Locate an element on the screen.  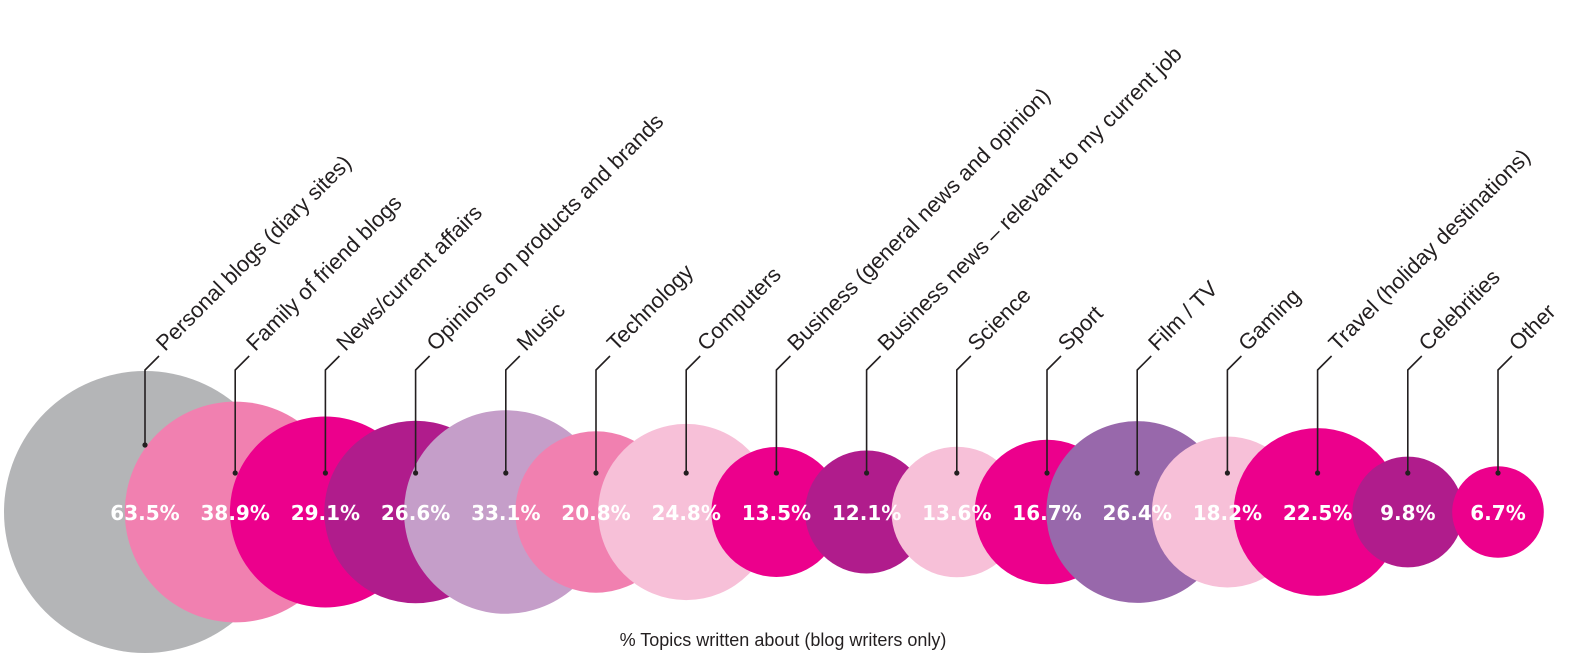
category-label: Music is located at coordinates (541, 326).